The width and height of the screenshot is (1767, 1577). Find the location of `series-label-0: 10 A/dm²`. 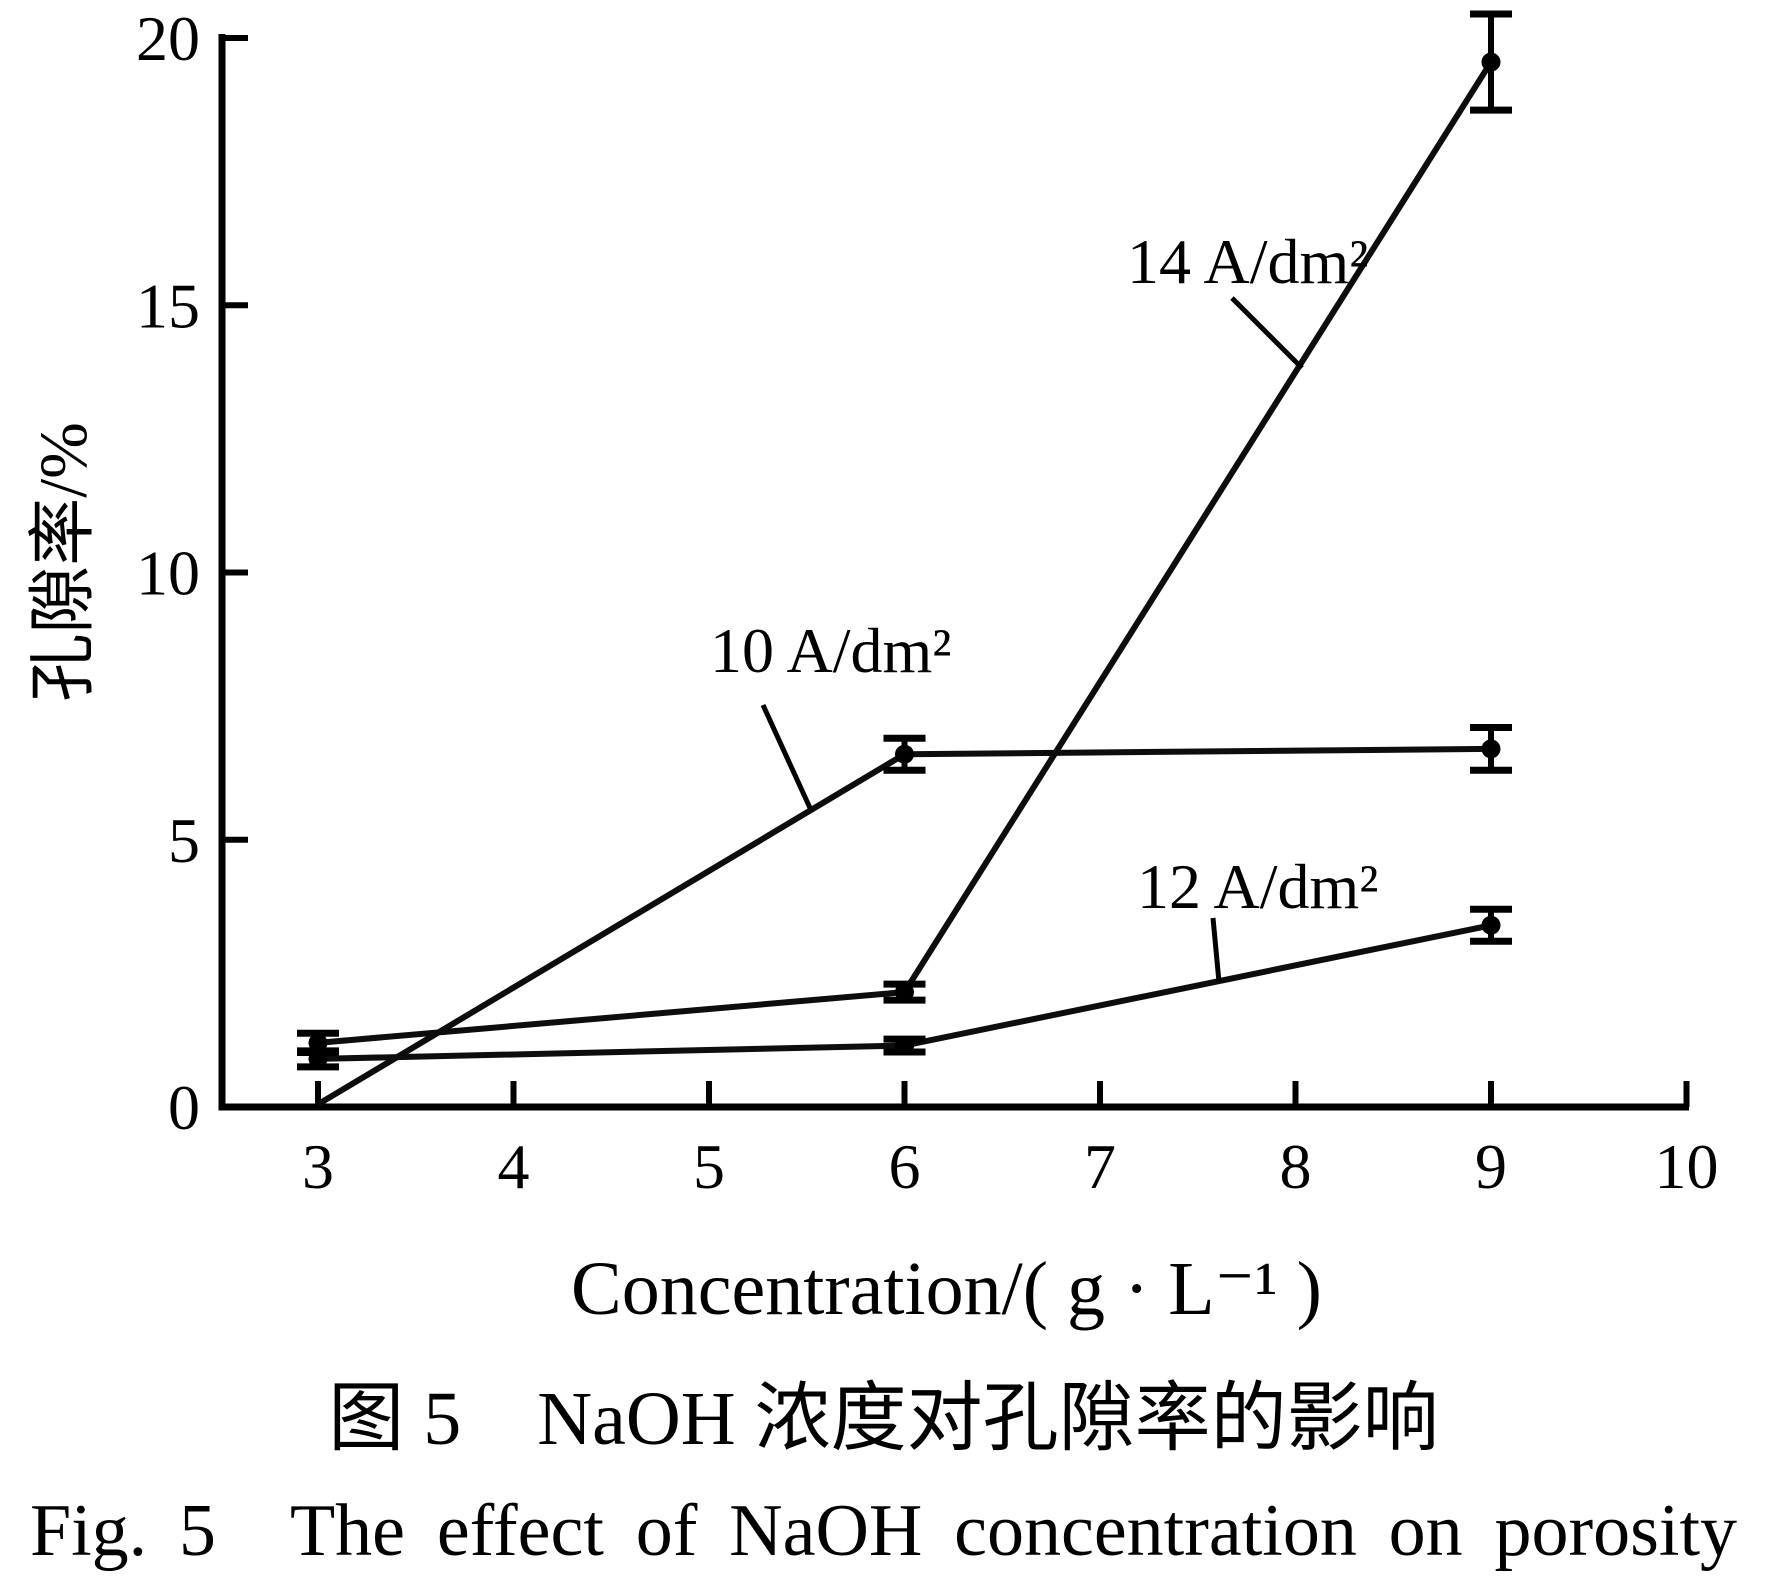

series-label-0: 10 A/dm² is located at coordinates (830, 650).